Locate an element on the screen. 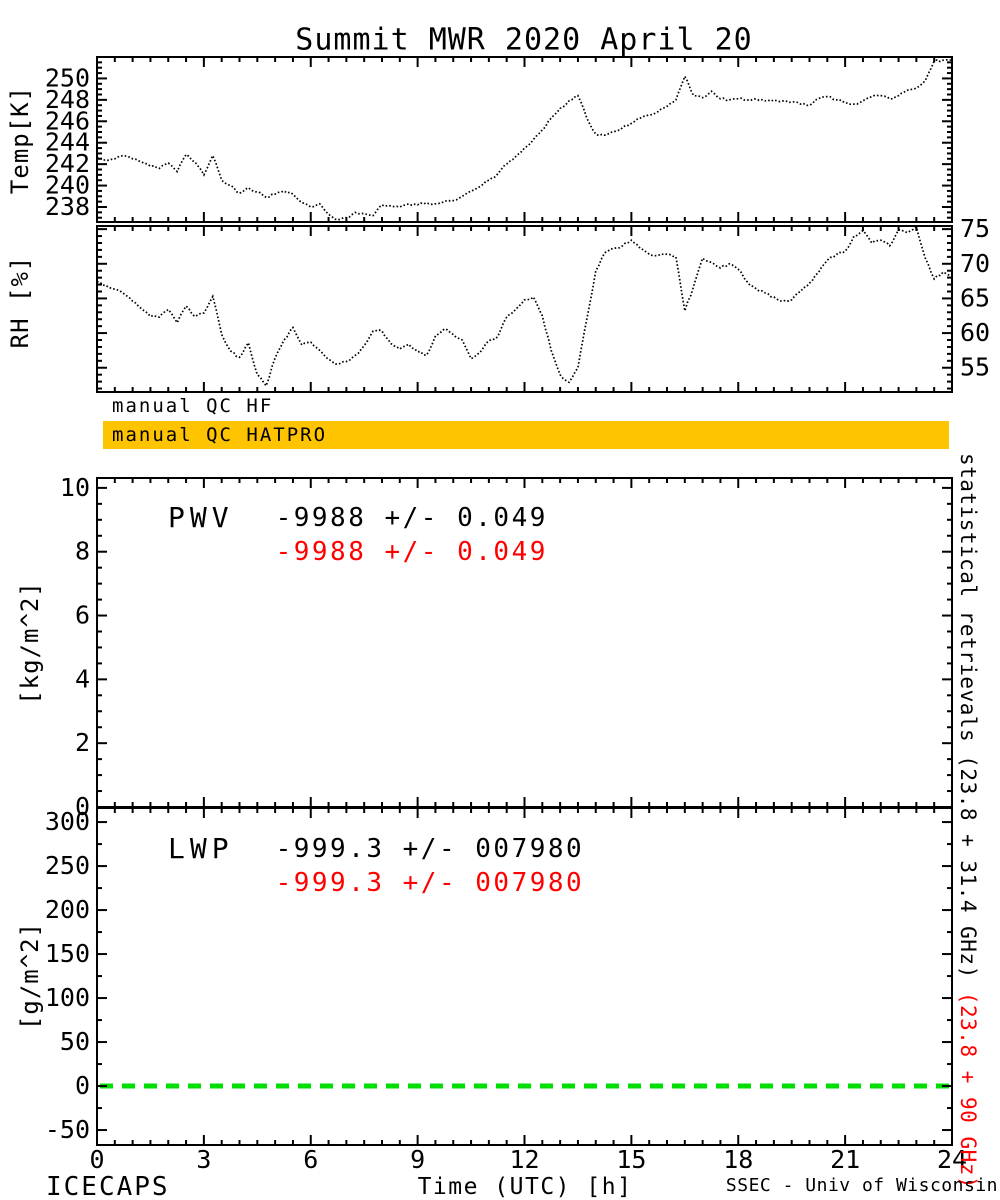 This screenshot has height=1200, width=1000. svg-text: 3 is located at coordinates (203, 1159).